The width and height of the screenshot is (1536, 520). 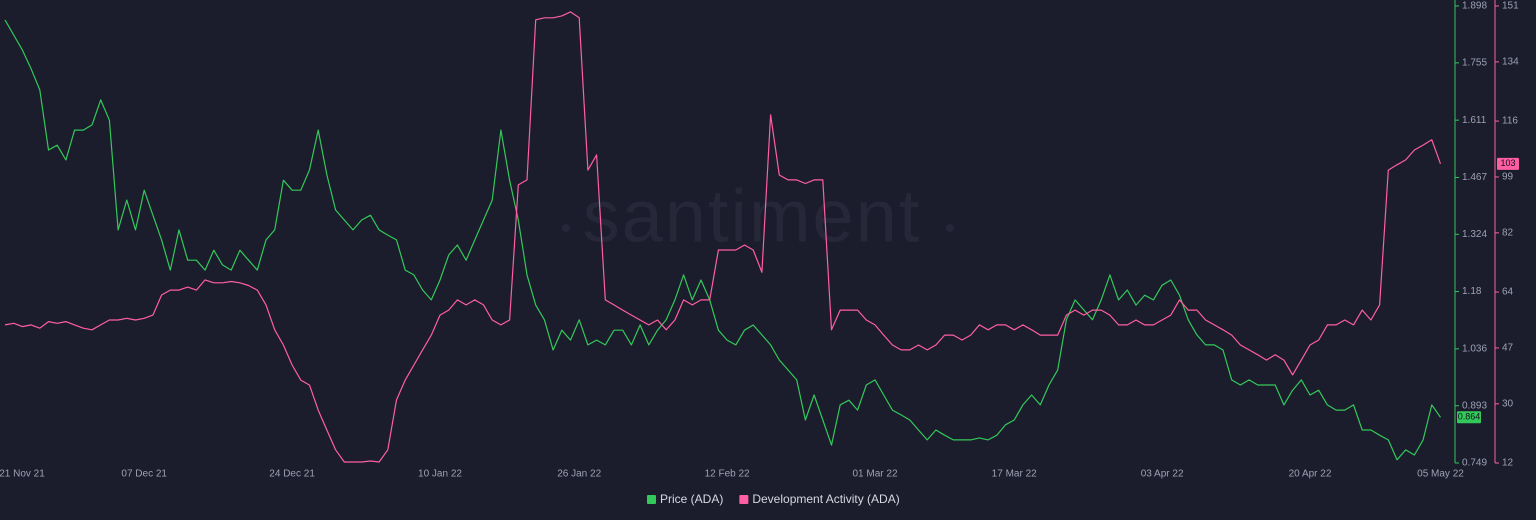 I want to click on last-value-label: 0.864, so click(x=1469, y=417).